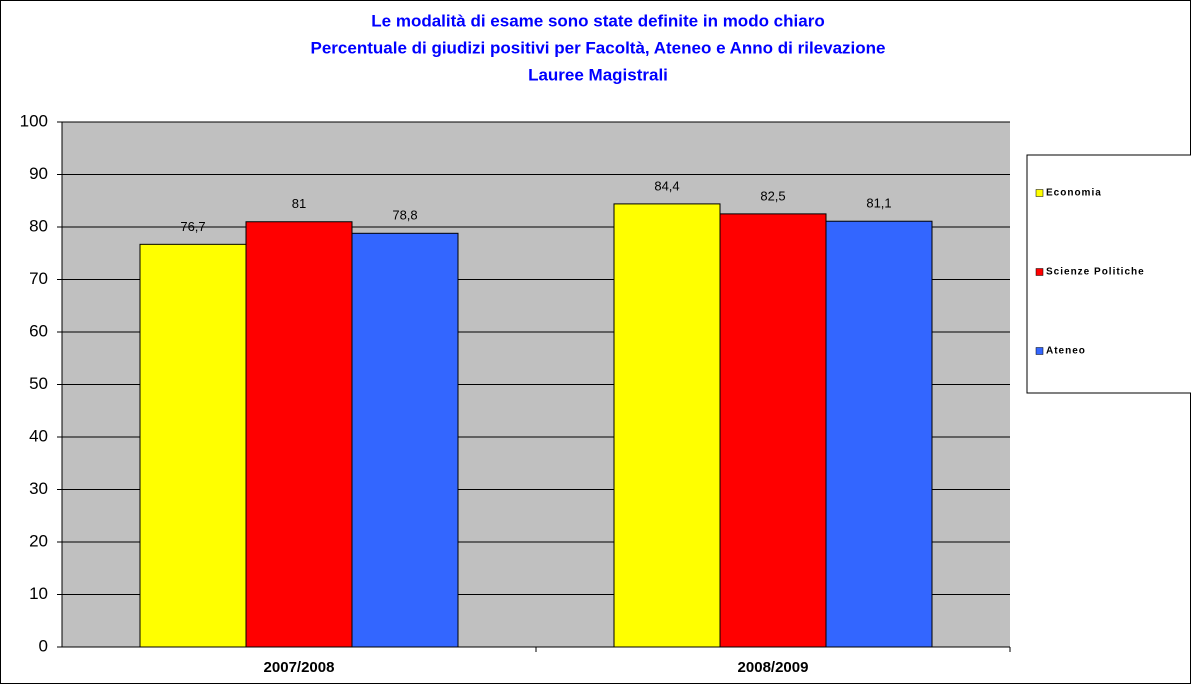 The image size is (1191, 684). I want to click on legend-label: Economia, so click(1074, 193).